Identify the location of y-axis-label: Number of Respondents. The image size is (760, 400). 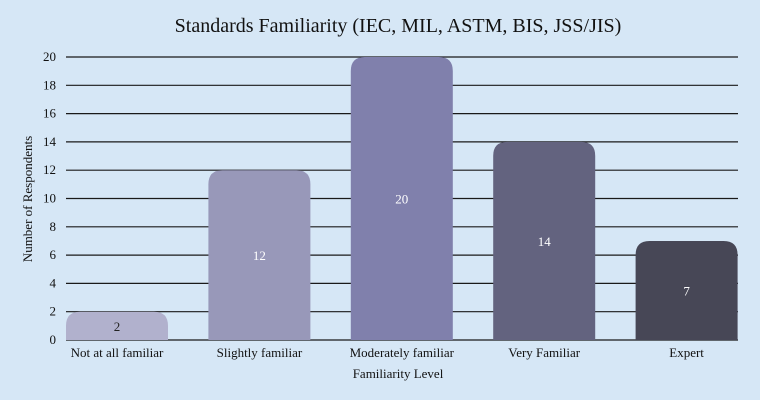
(27, 199).